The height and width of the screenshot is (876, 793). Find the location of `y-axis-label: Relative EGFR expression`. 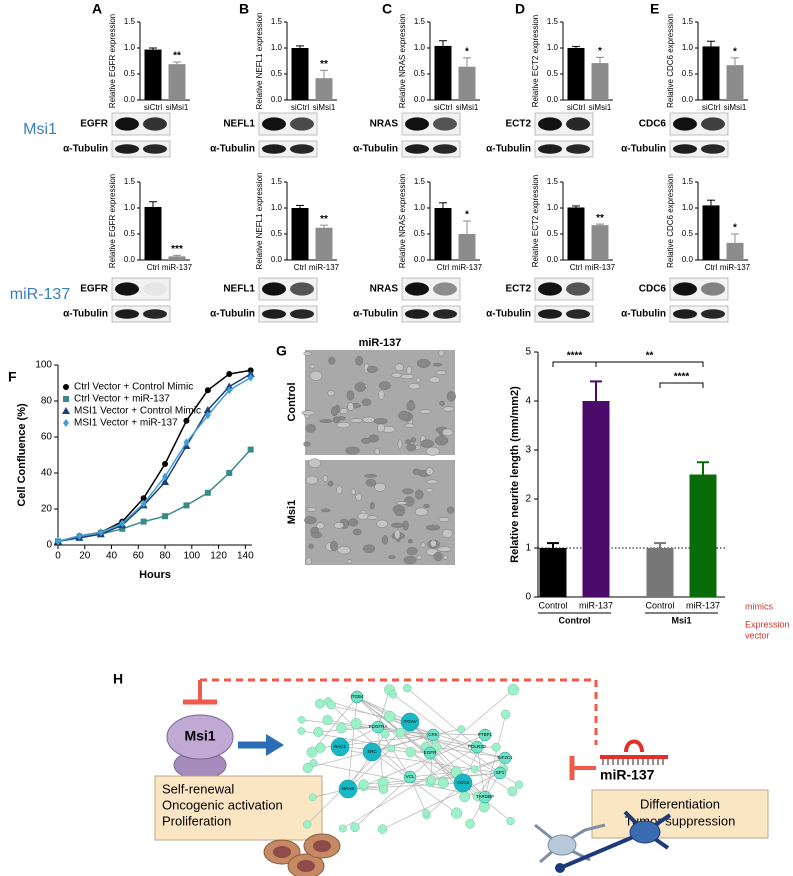

y-axis-label: Relative EGFR expression is located at coordinates (112, 221).